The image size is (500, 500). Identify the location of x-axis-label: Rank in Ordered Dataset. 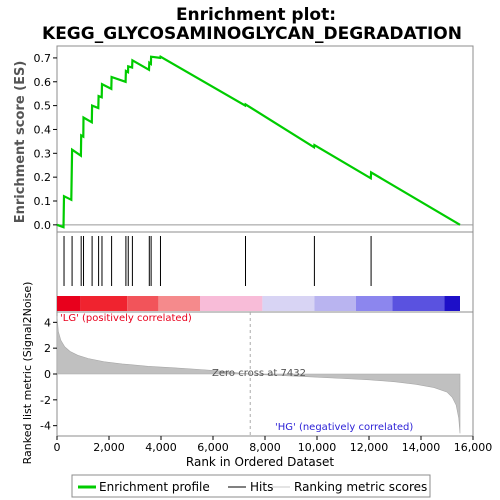
(260, 462).